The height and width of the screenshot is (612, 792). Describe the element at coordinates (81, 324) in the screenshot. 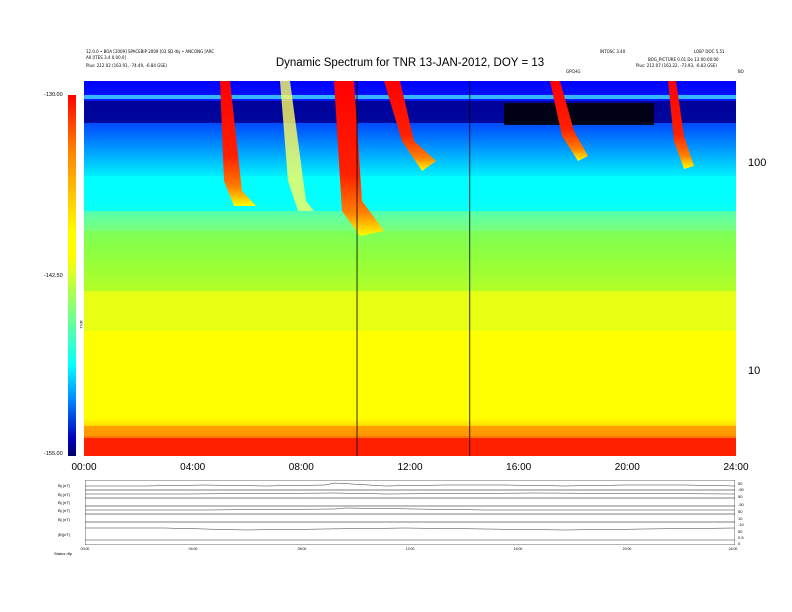

I see `colorbar-units: TNR` at that location.